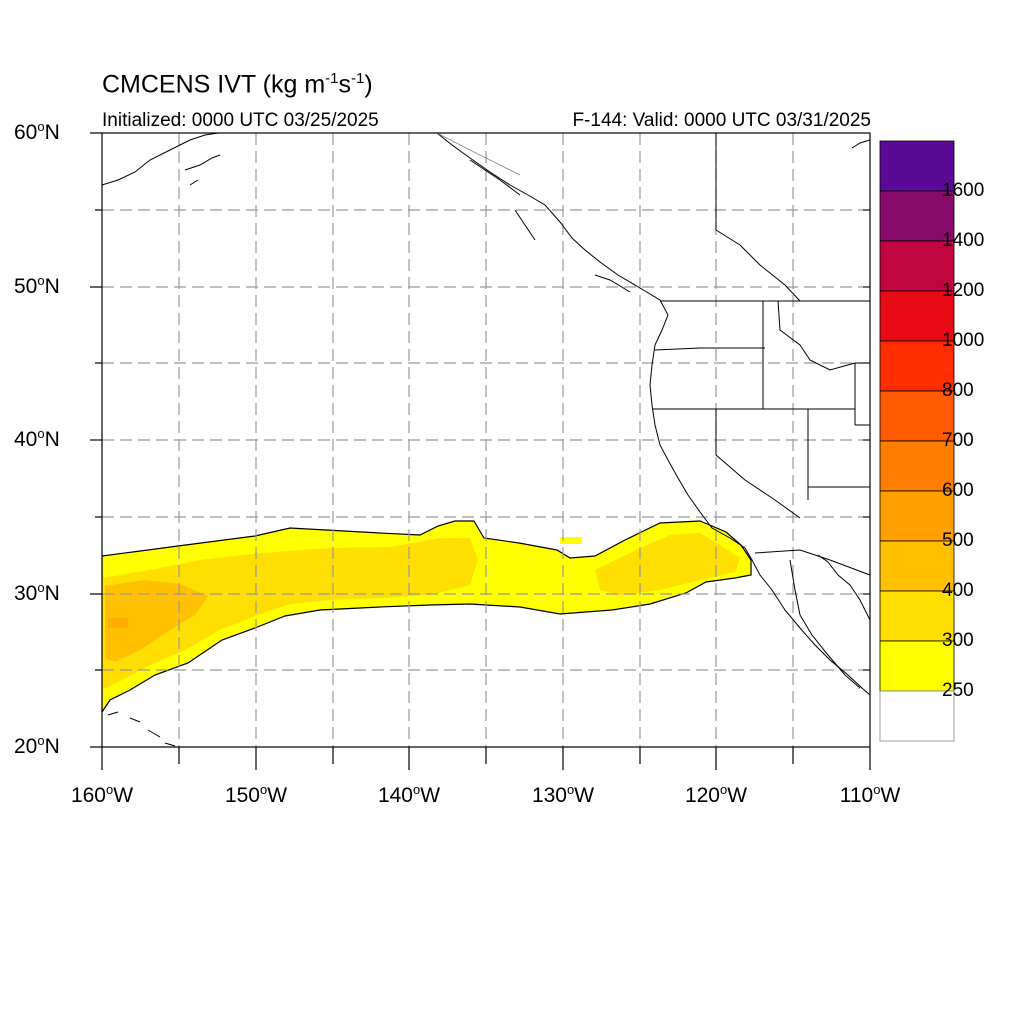 The height and width of the screenshot is (1024, 1024). Describe the element at coordinates (716, 794) in the screenshot. I see `lon-label-120: 120oW` at that location.